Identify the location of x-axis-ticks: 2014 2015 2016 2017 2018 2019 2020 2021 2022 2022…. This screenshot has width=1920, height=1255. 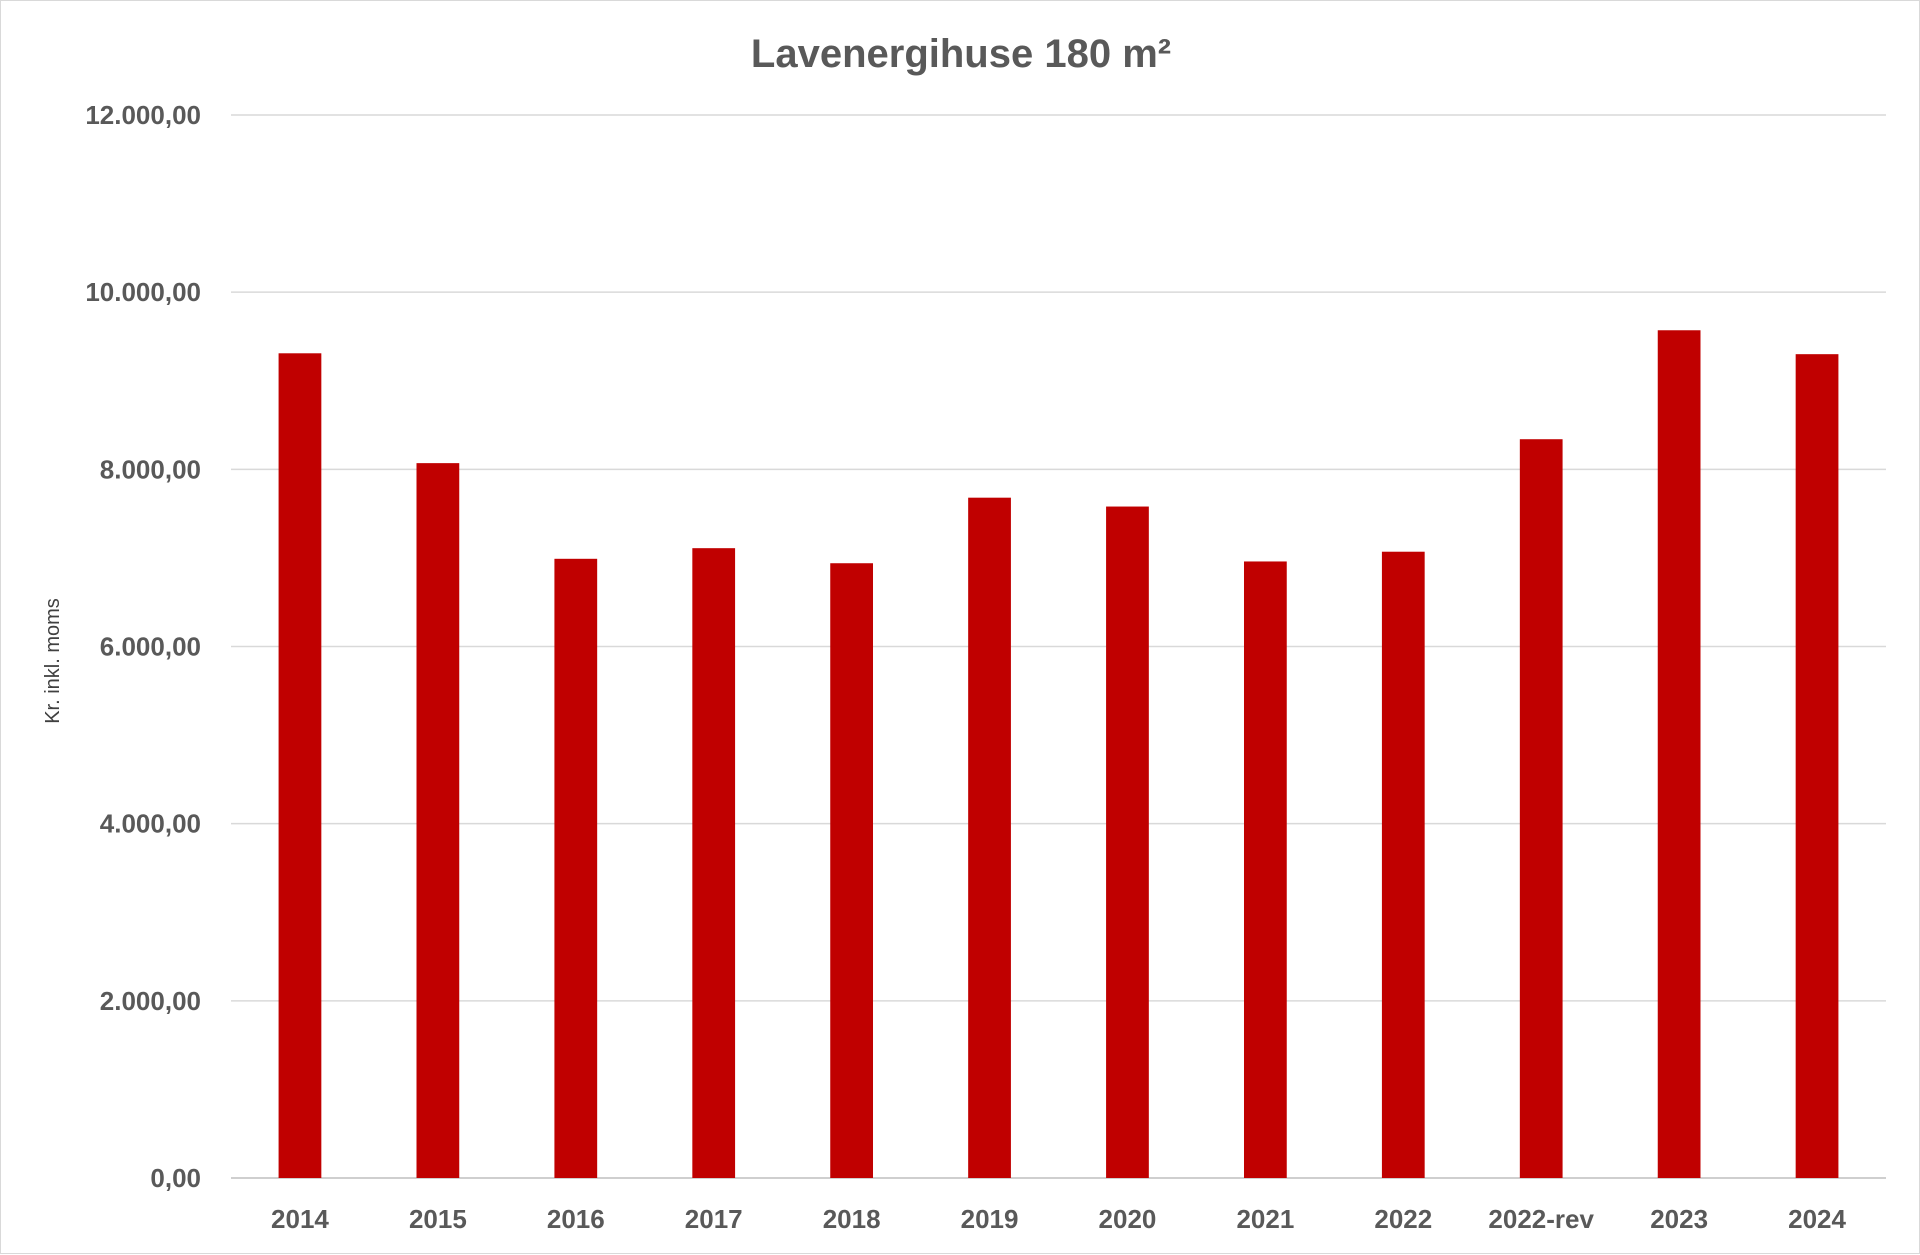
(1058, 1219).